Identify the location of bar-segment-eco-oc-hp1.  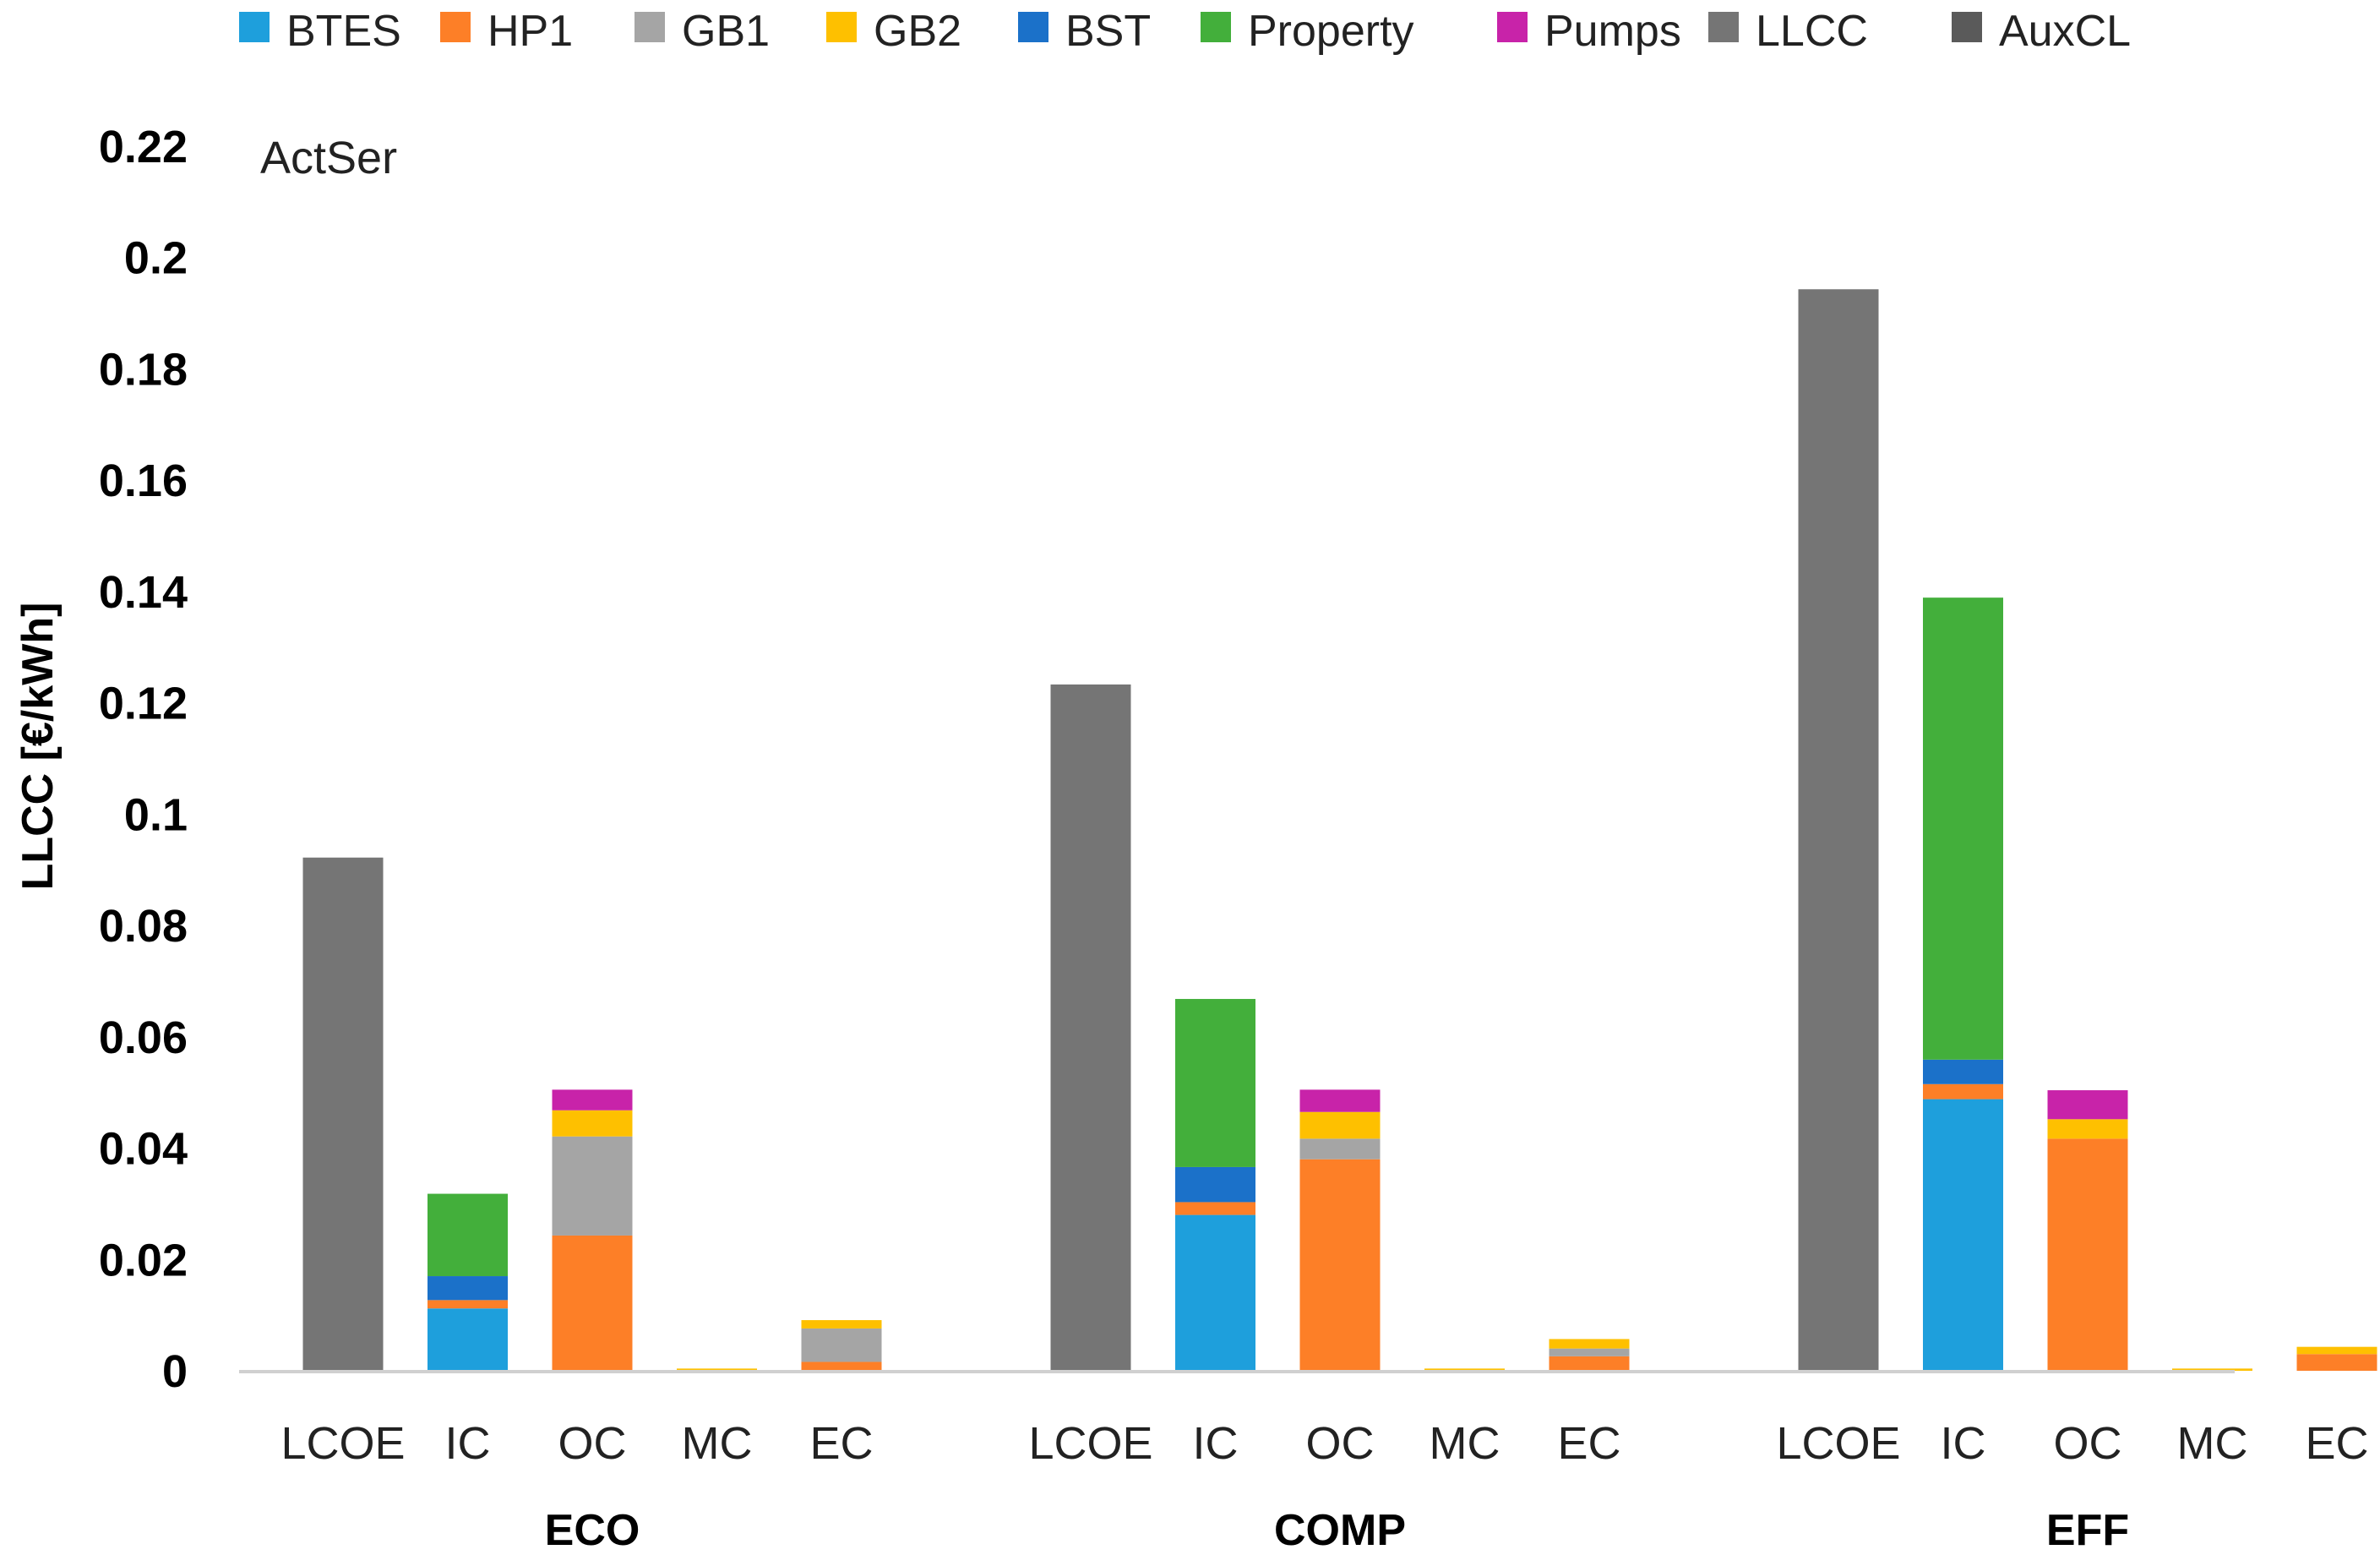
(592, 1303).